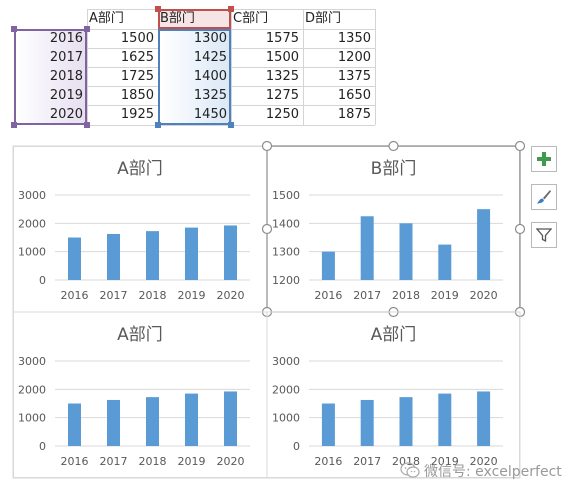 The image size is (574, 499). What do you see at coordinates (210, 38) in the screenshot?
I see `value-cell: 1300` at bounding box center [210, 38].